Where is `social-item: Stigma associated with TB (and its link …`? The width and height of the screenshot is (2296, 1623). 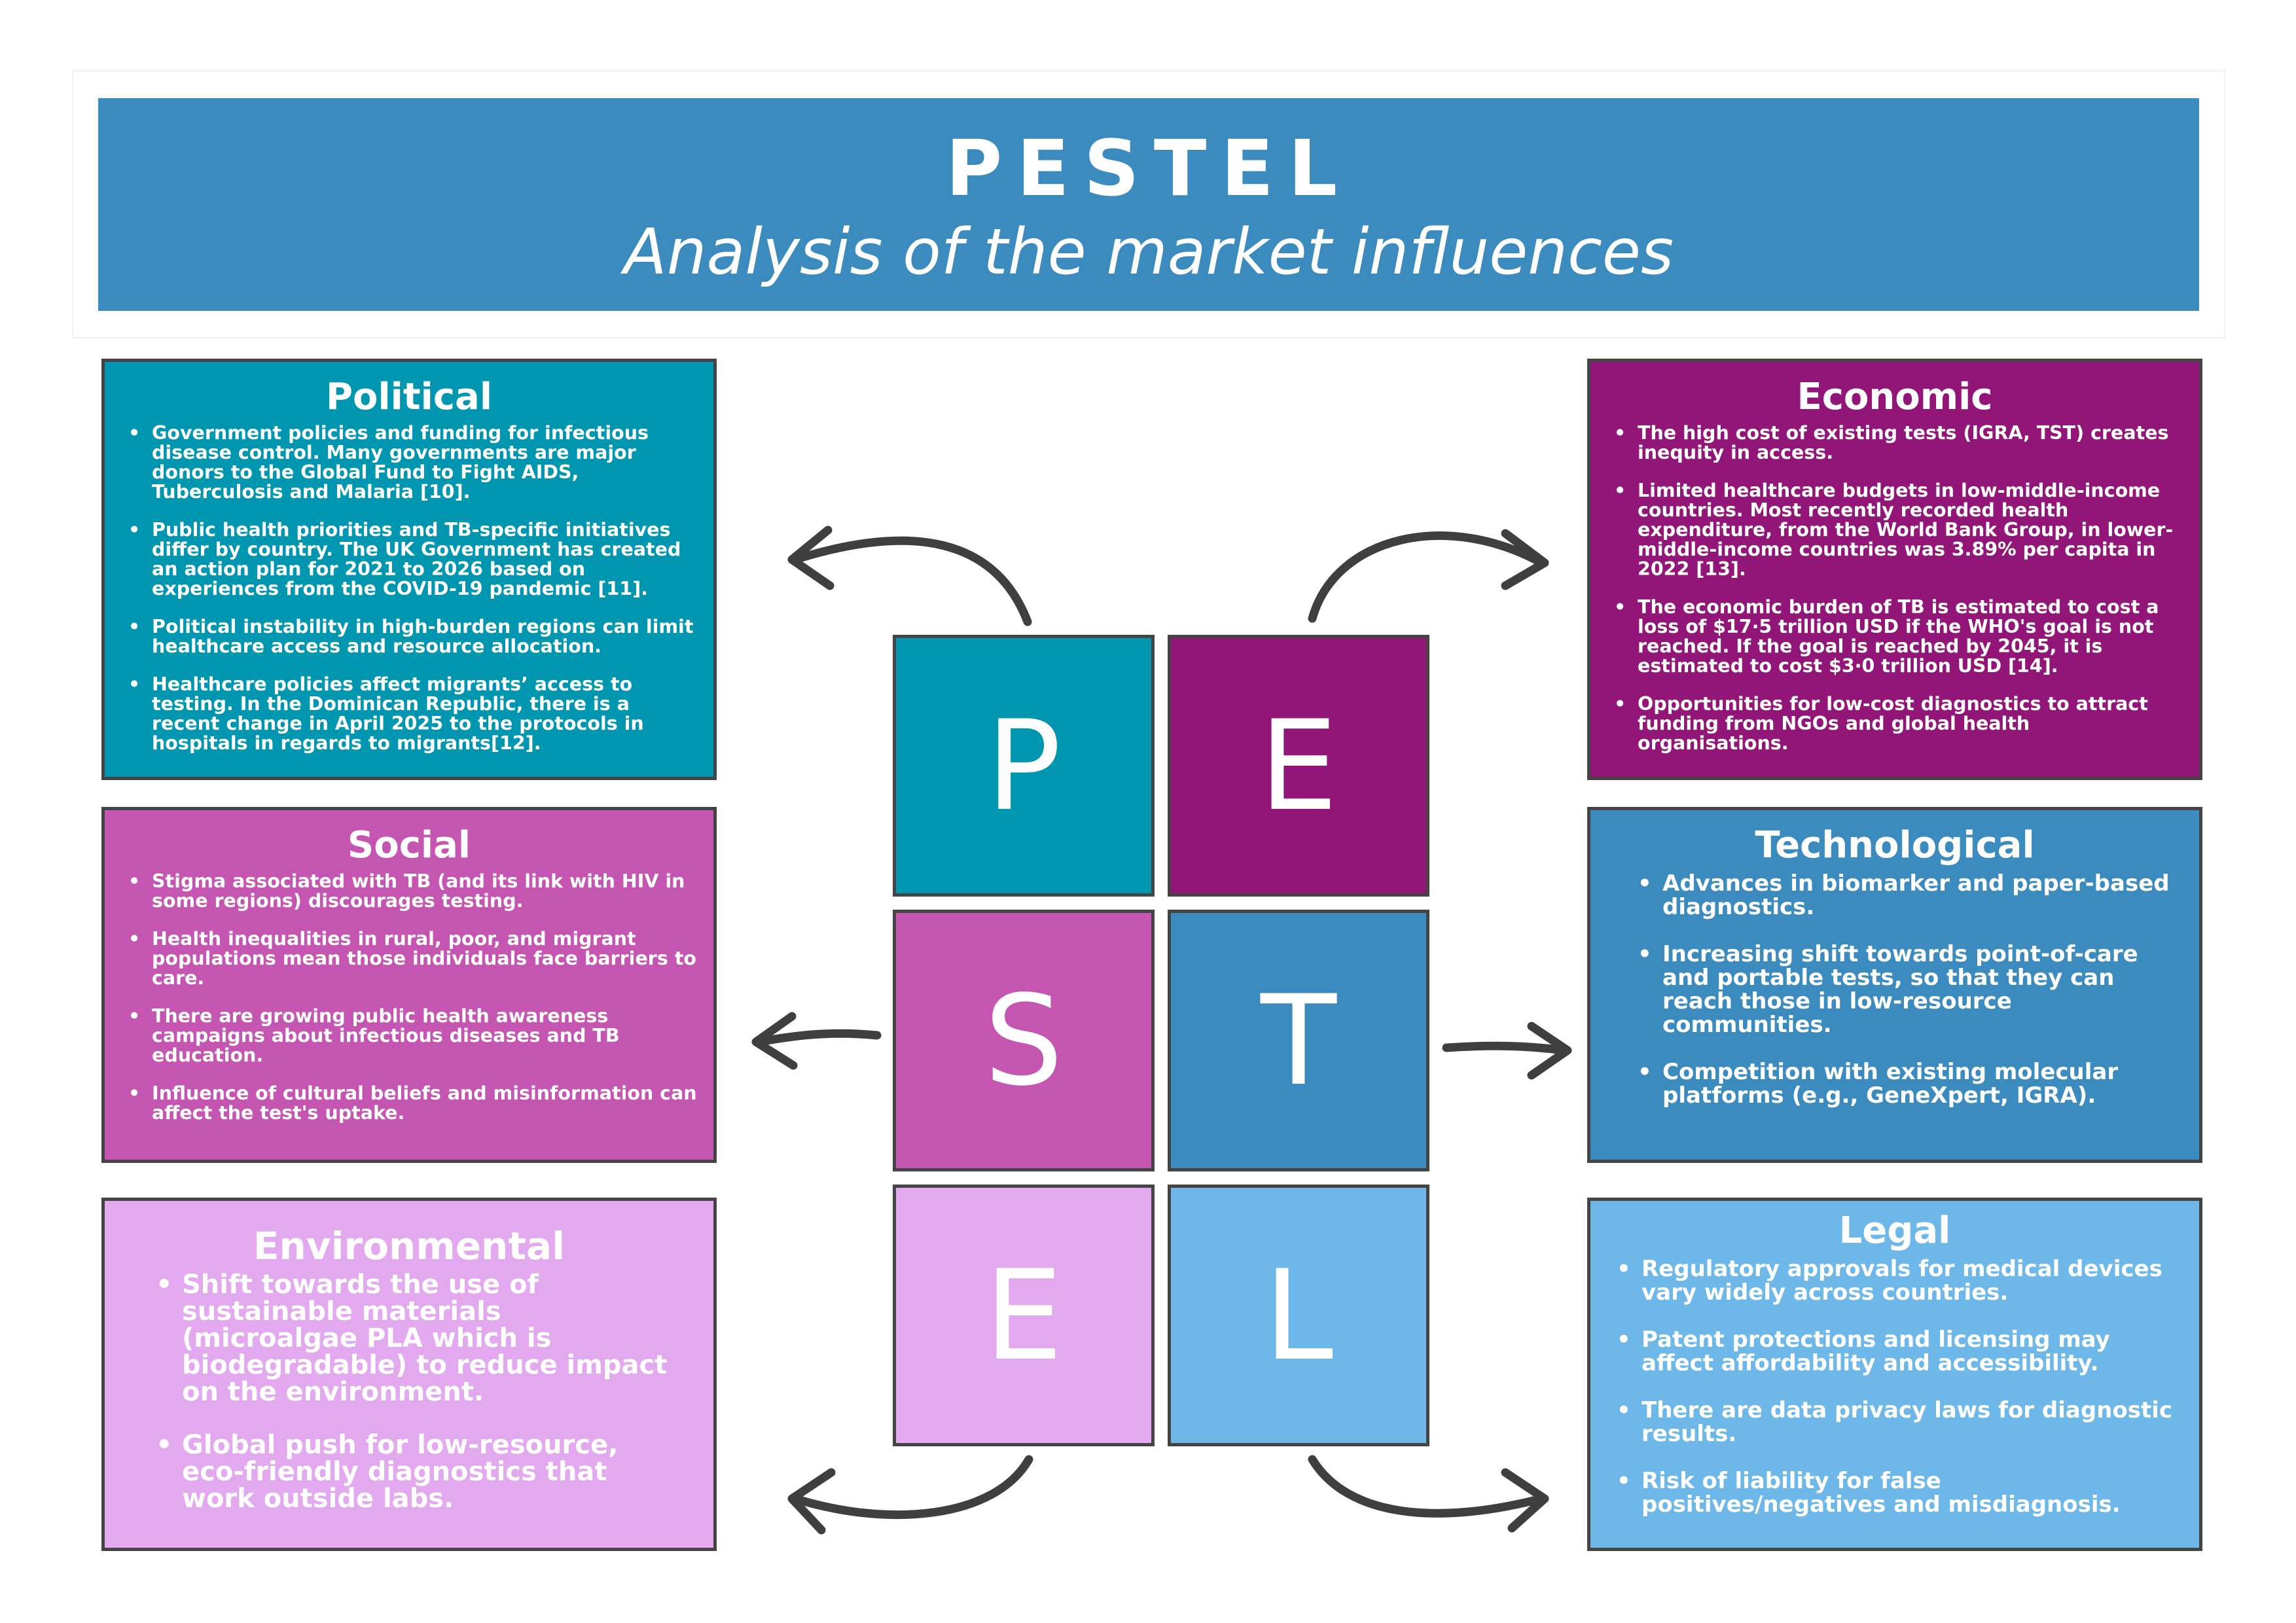 social-item: Stigma associated with TB (and its link … is located at coordinates (413, 891).